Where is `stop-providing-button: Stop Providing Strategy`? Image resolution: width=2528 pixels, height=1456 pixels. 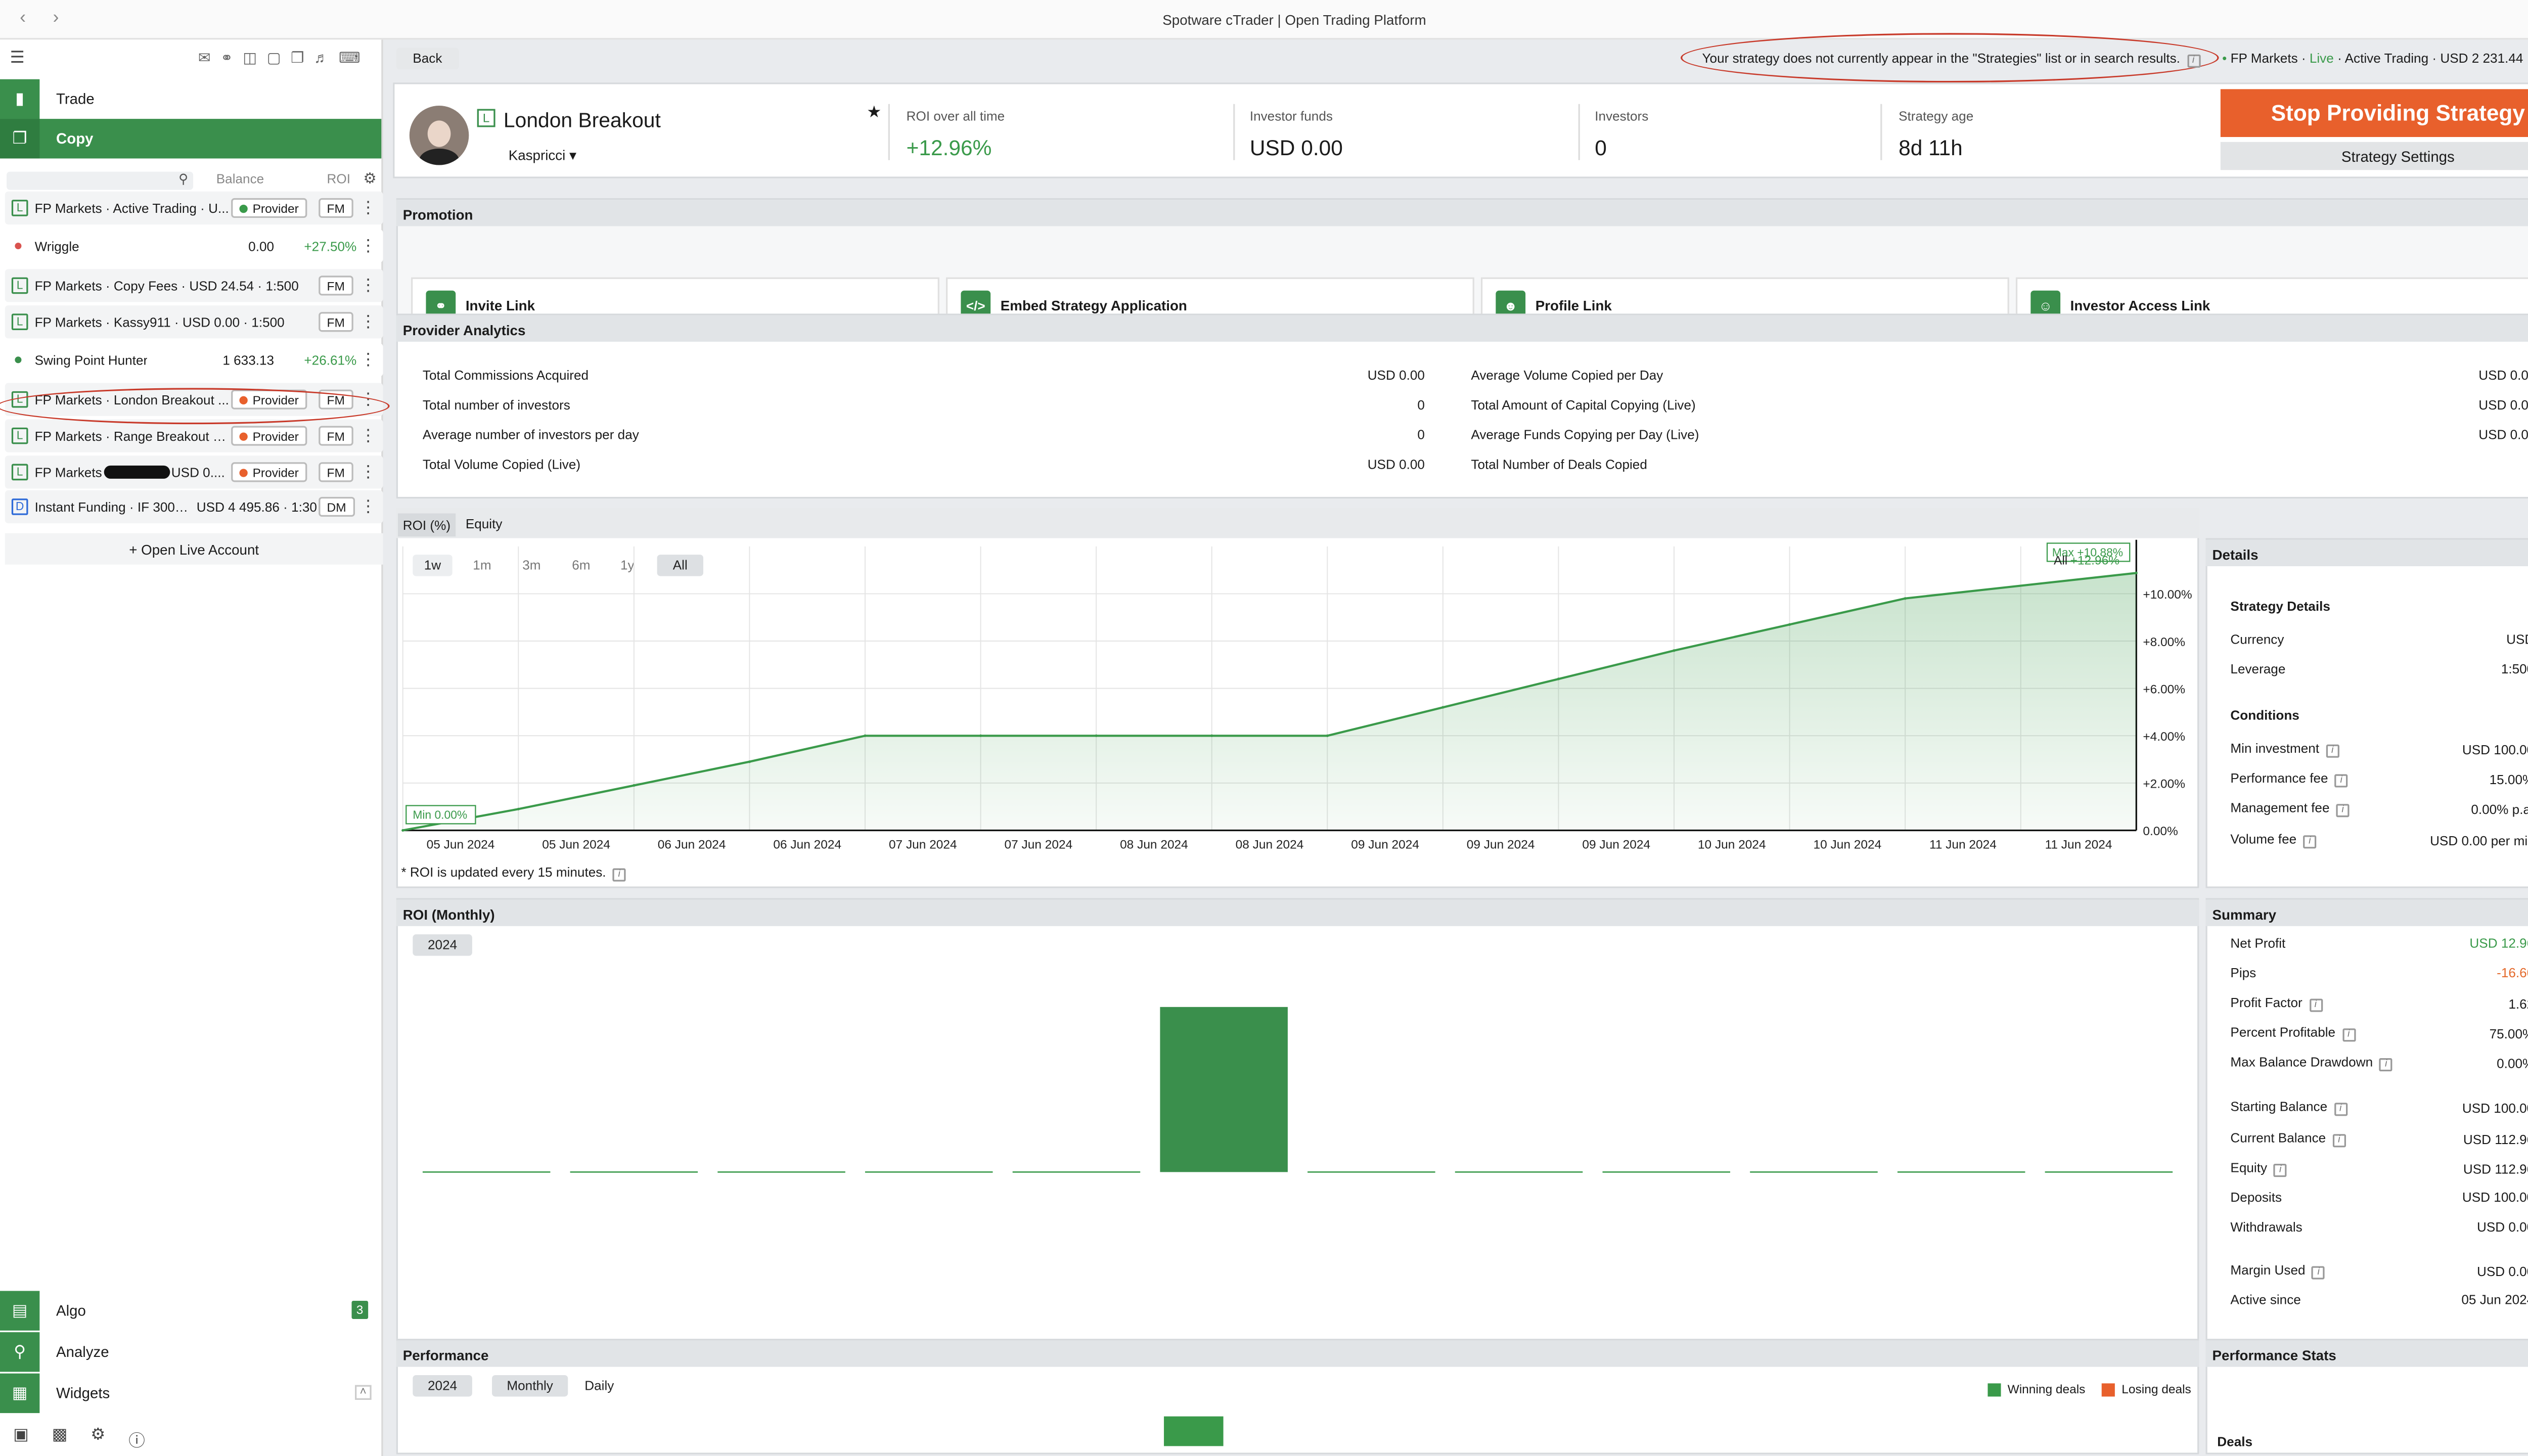
stop-providing-button: Stop Providing Strategy is located at coordinates (2374, 113).